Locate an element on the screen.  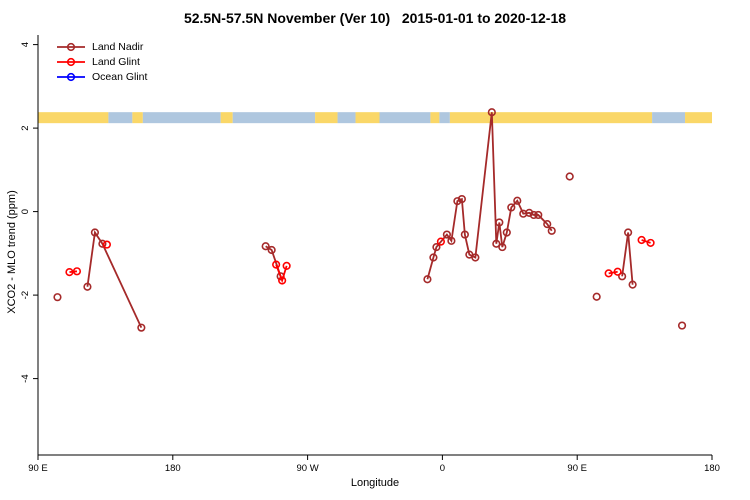
land-nadir-legend-symbol is located at coordinates (71, 47).